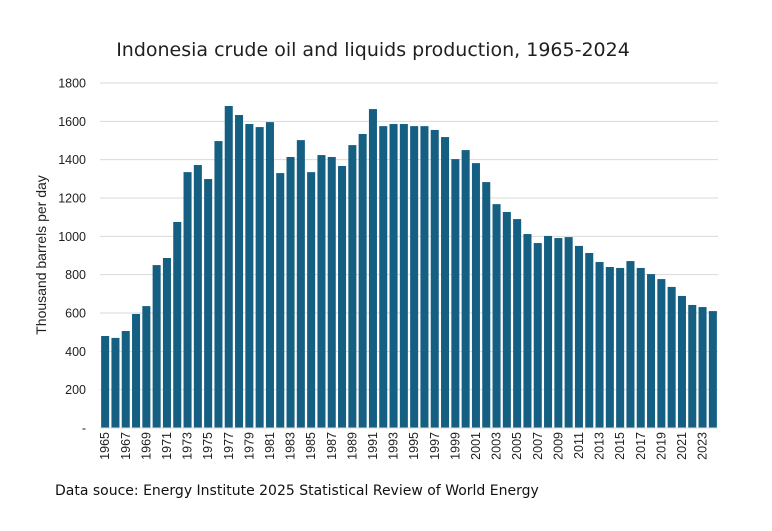 The height and width of the screenshot is (531, 772). I want to click on bar-1995, so click(414, 277).